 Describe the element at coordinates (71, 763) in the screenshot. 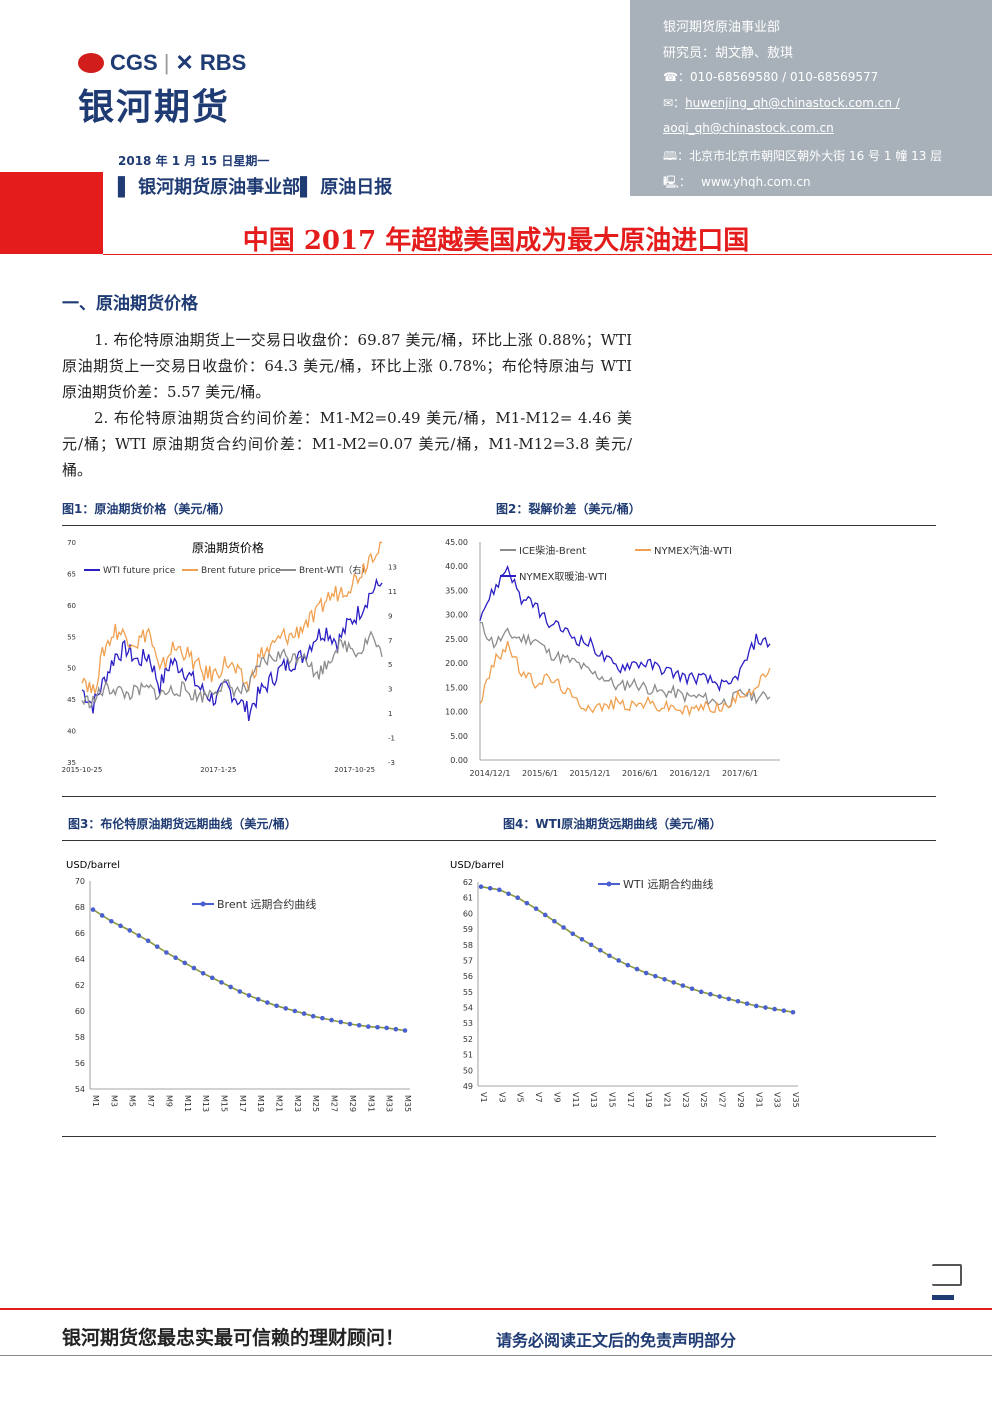

I see `chart1-ytick: 35` at that location.